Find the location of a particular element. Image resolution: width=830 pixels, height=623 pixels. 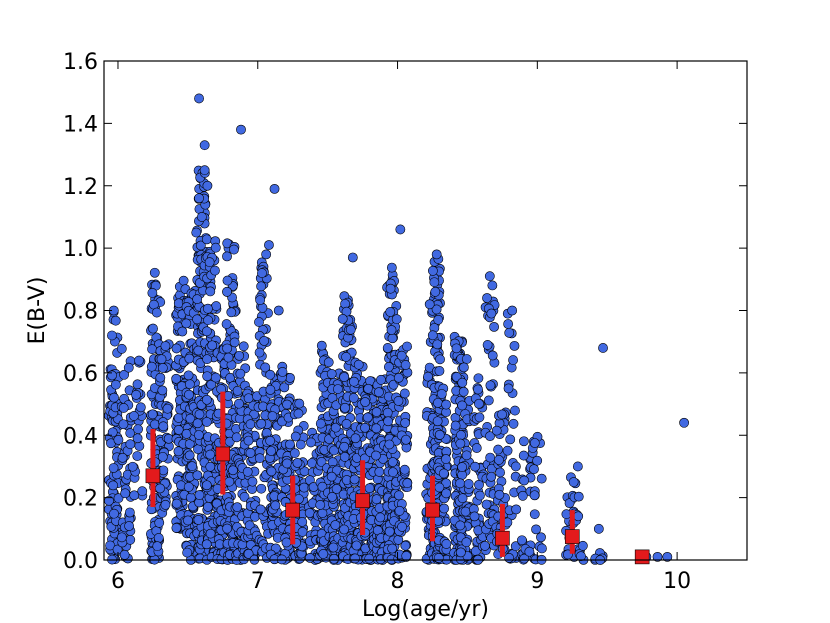

y-tick-label: 1.6 is located at coordinates (80, 62).